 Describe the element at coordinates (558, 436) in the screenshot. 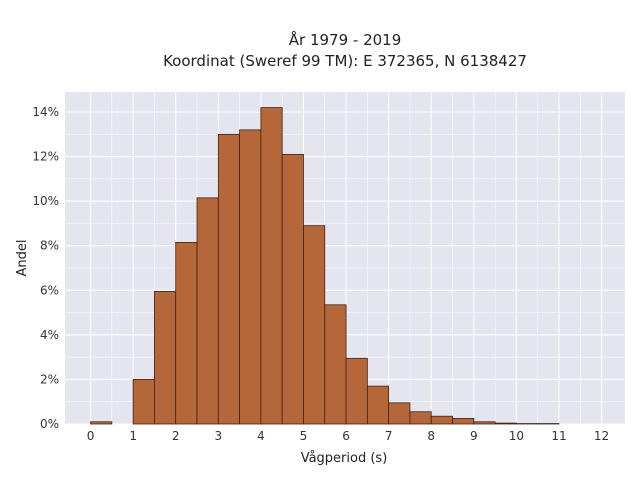

I see `x-tick-label: 11` at that location.